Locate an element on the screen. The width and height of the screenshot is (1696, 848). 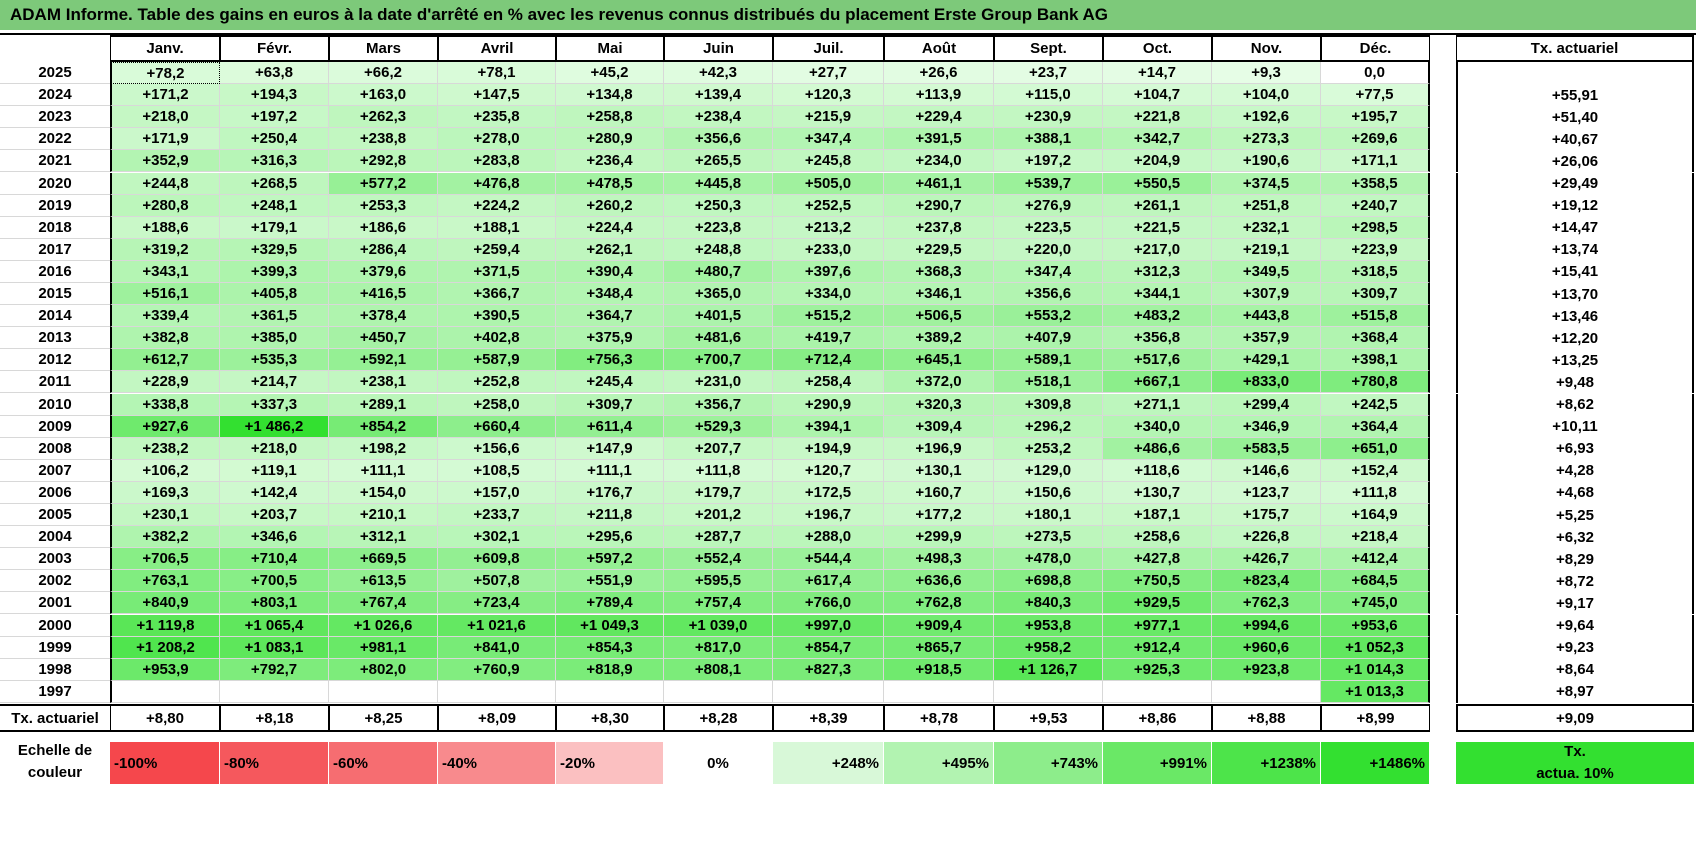
table-cell: +230,9 is located at coordinates (1048, 117).